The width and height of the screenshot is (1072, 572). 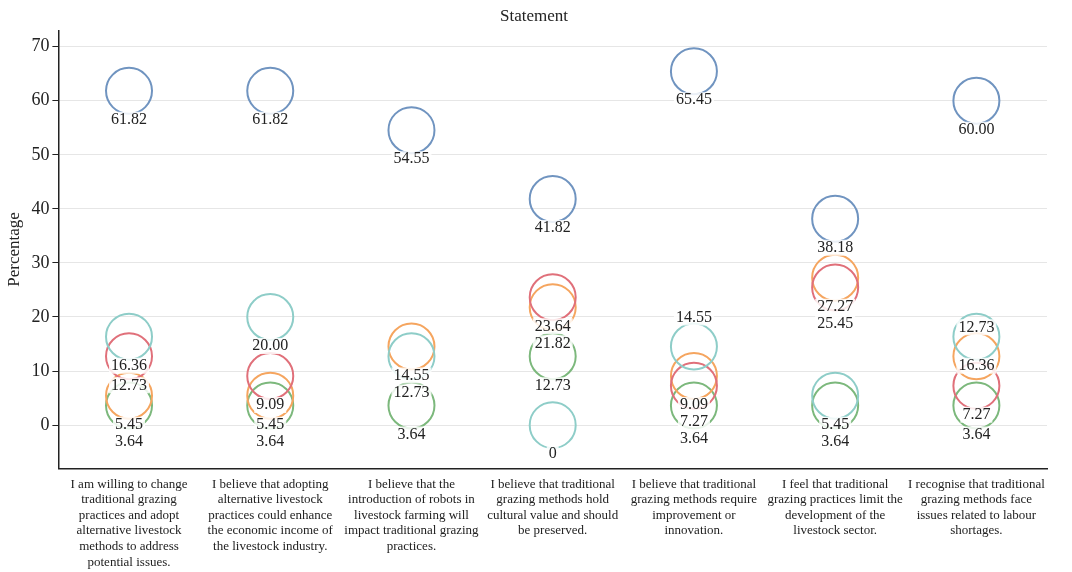 What do you see at coordinates (976, 506) in the screenshot?
I see `x-tick-label: I recognise that traditional grazing methods face issues related to labour shortages.` at bounding box center [976, 506].